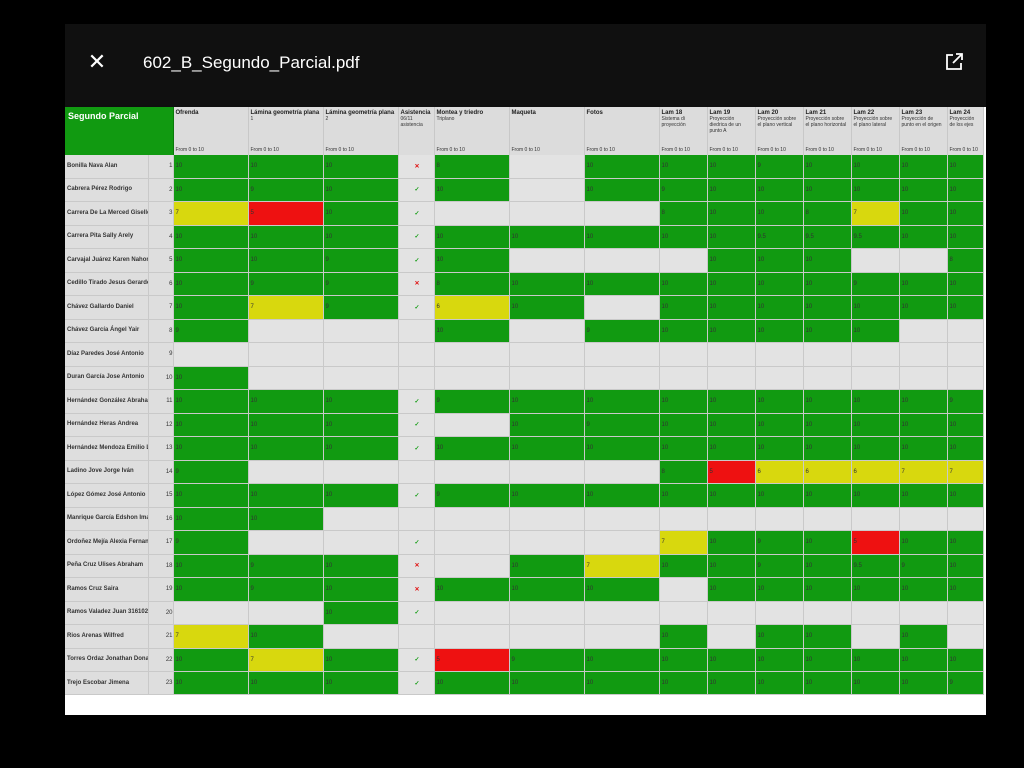  I want to click on student-name: Peña Cruz Ulises Abraham, so click(107, 566).